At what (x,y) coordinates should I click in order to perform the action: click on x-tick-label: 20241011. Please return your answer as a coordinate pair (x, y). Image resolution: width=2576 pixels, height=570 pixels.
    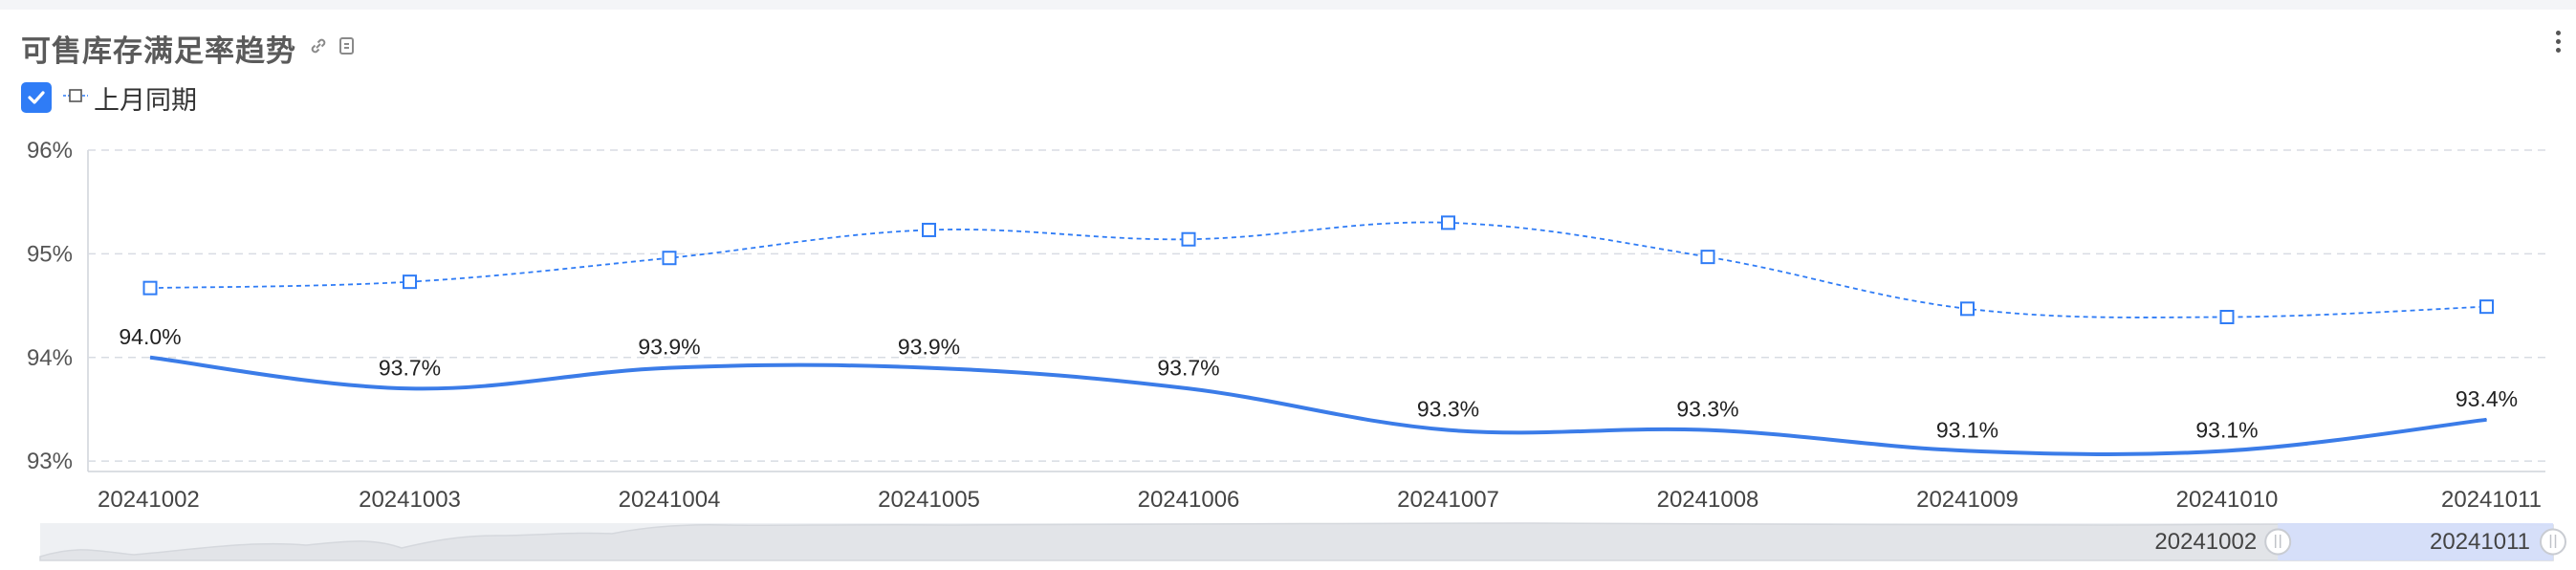
    Looking at the image, I should click on (2491, 500).